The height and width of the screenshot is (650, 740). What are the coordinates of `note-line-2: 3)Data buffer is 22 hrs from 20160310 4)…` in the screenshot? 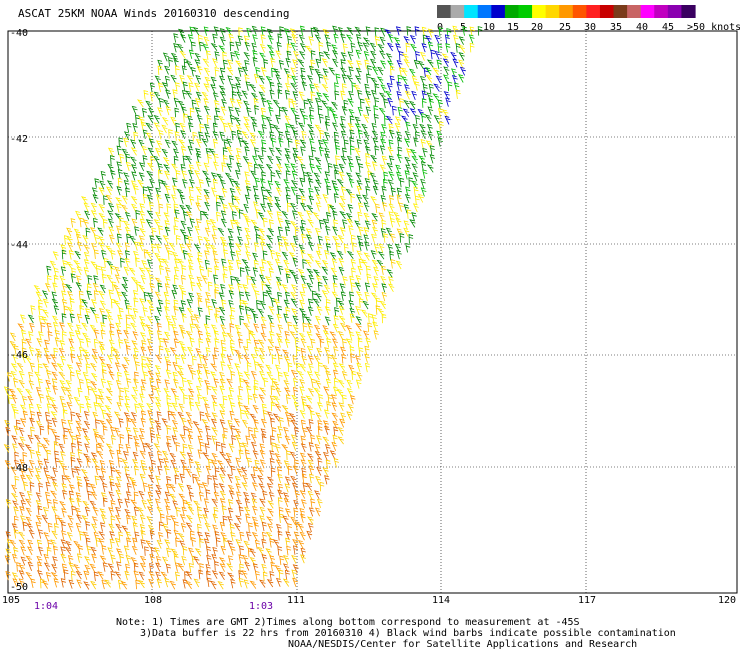 It's located at (408, 633).